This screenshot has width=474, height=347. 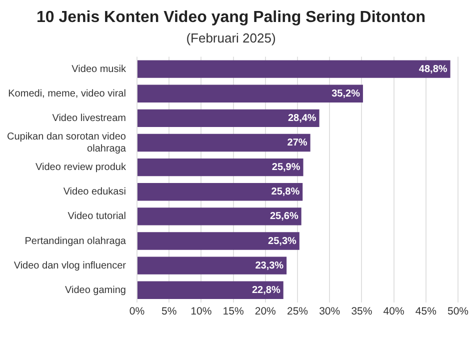 I want to click on x-tick-label: 35%, so click(x=361, y=312).